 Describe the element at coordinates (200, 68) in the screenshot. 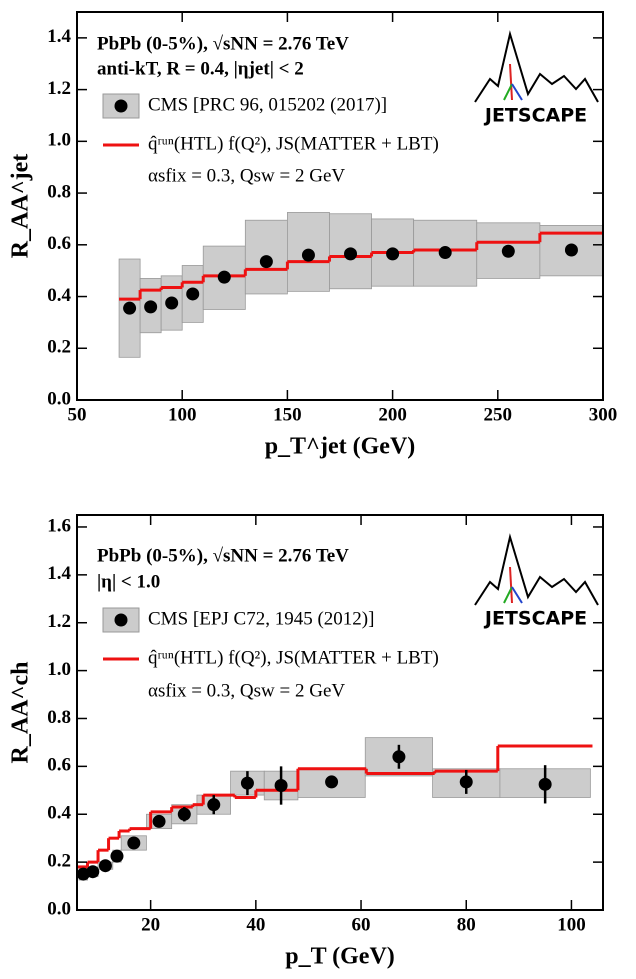

I see `annotation: anti-kT, R = 0.4, |ηjet| < 2` at that location.